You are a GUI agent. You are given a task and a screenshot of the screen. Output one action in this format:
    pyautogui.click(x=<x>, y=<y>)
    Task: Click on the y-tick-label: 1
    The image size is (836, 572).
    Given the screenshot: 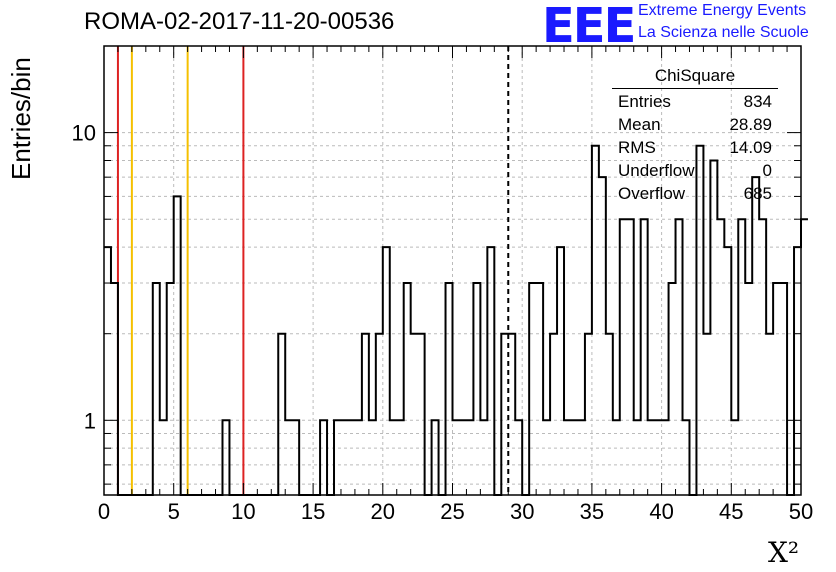 What is the action you would take?
    pyautogui.click(x=90, y=420)
    